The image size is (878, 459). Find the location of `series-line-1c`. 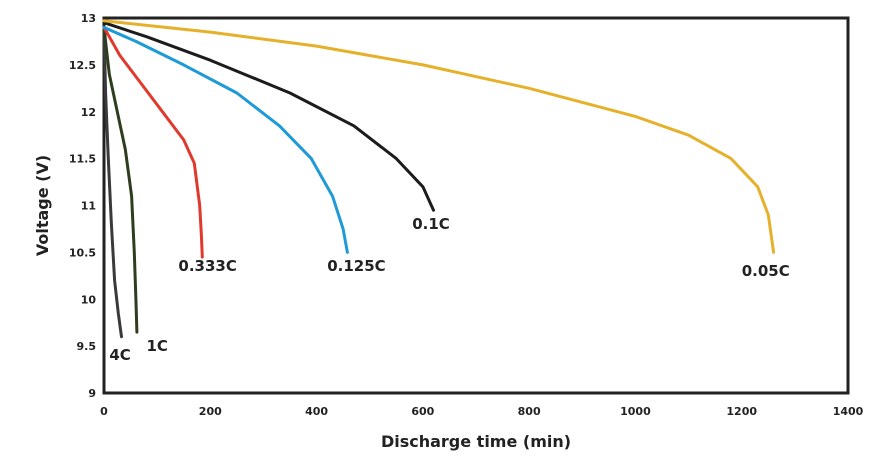

series-line-1c is located at coordinates (120, 179).